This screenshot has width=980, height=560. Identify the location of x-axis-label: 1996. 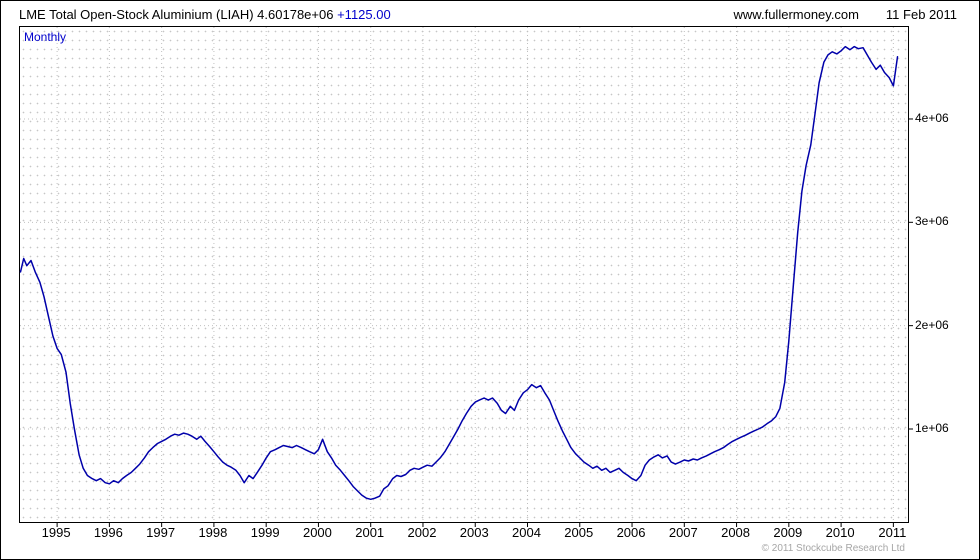
(108, 532).